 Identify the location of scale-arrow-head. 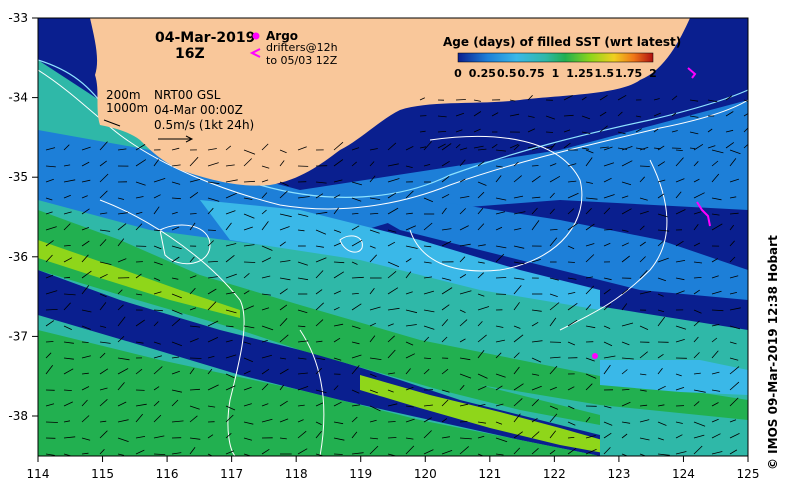
(189, 139).